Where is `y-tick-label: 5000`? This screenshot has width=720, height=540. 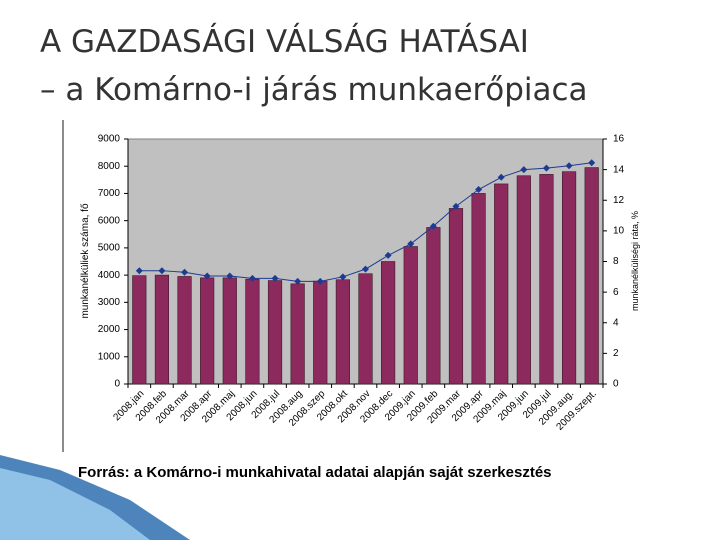
y-tick-label: 5000 is located at coordinates (109, 248).